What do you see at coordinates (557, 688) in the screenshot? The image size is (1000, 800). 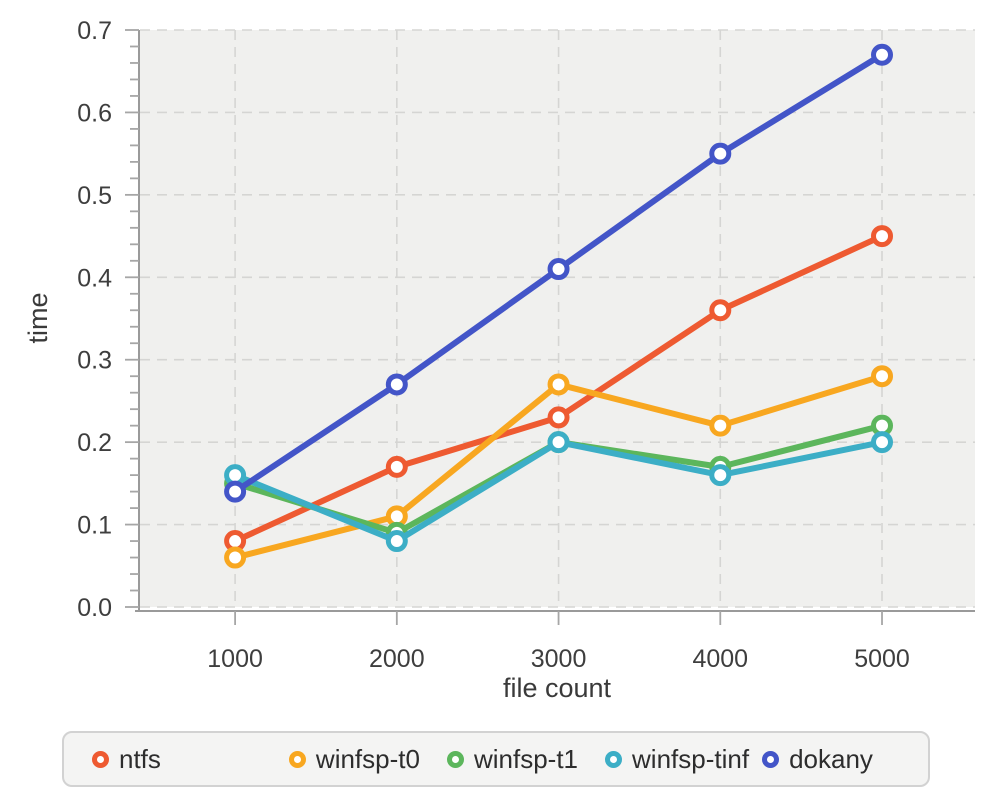 I see `x-axis-title: file count` at bounding box center [557, 688].